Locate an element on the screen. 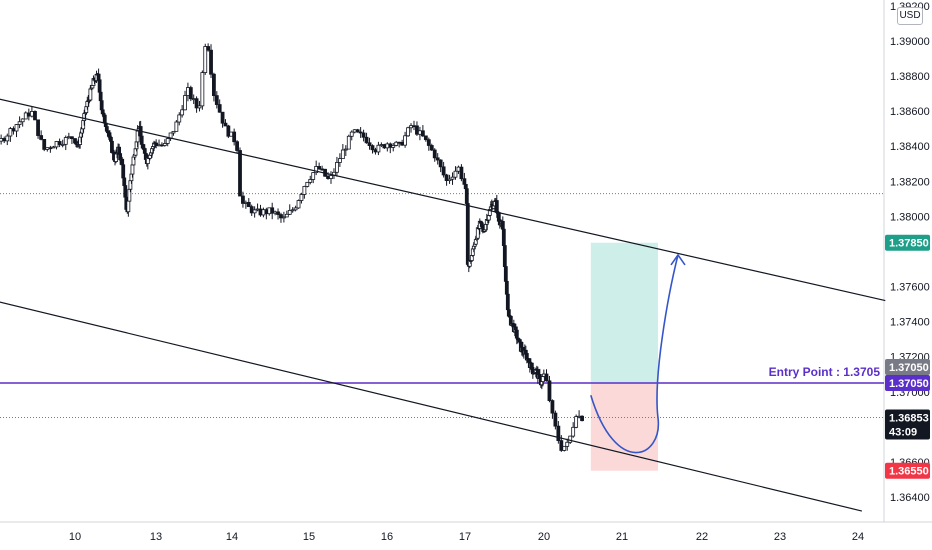 Image resolution: width=932 pixels, height=550 pixels. time-tick-label: 24 is located at coordinates (858, 537).